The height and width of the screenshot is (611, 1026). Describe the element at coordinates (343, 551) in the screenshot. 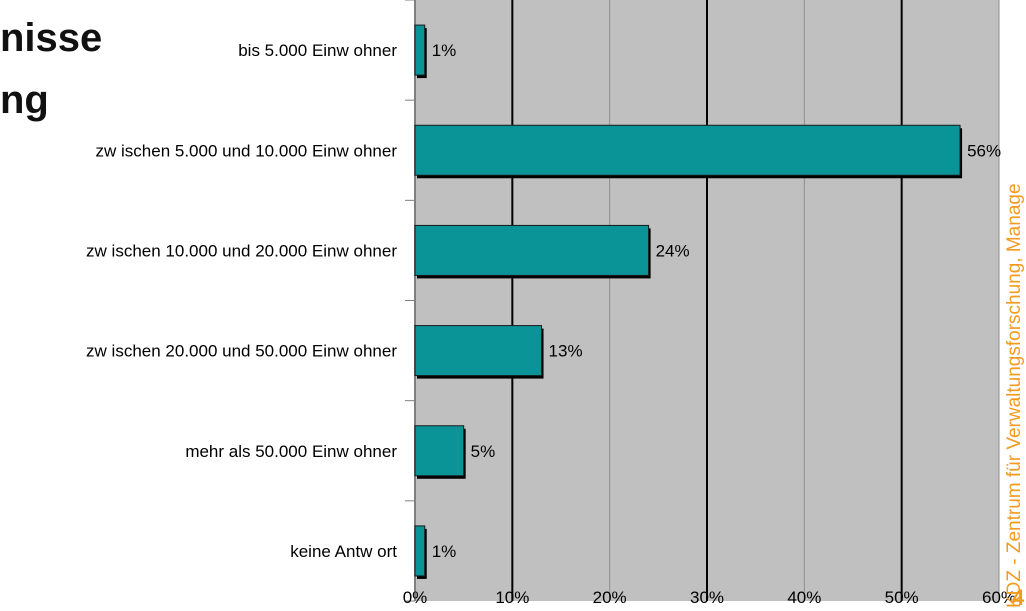

I see `category-label: keine Antw ort` at that location.